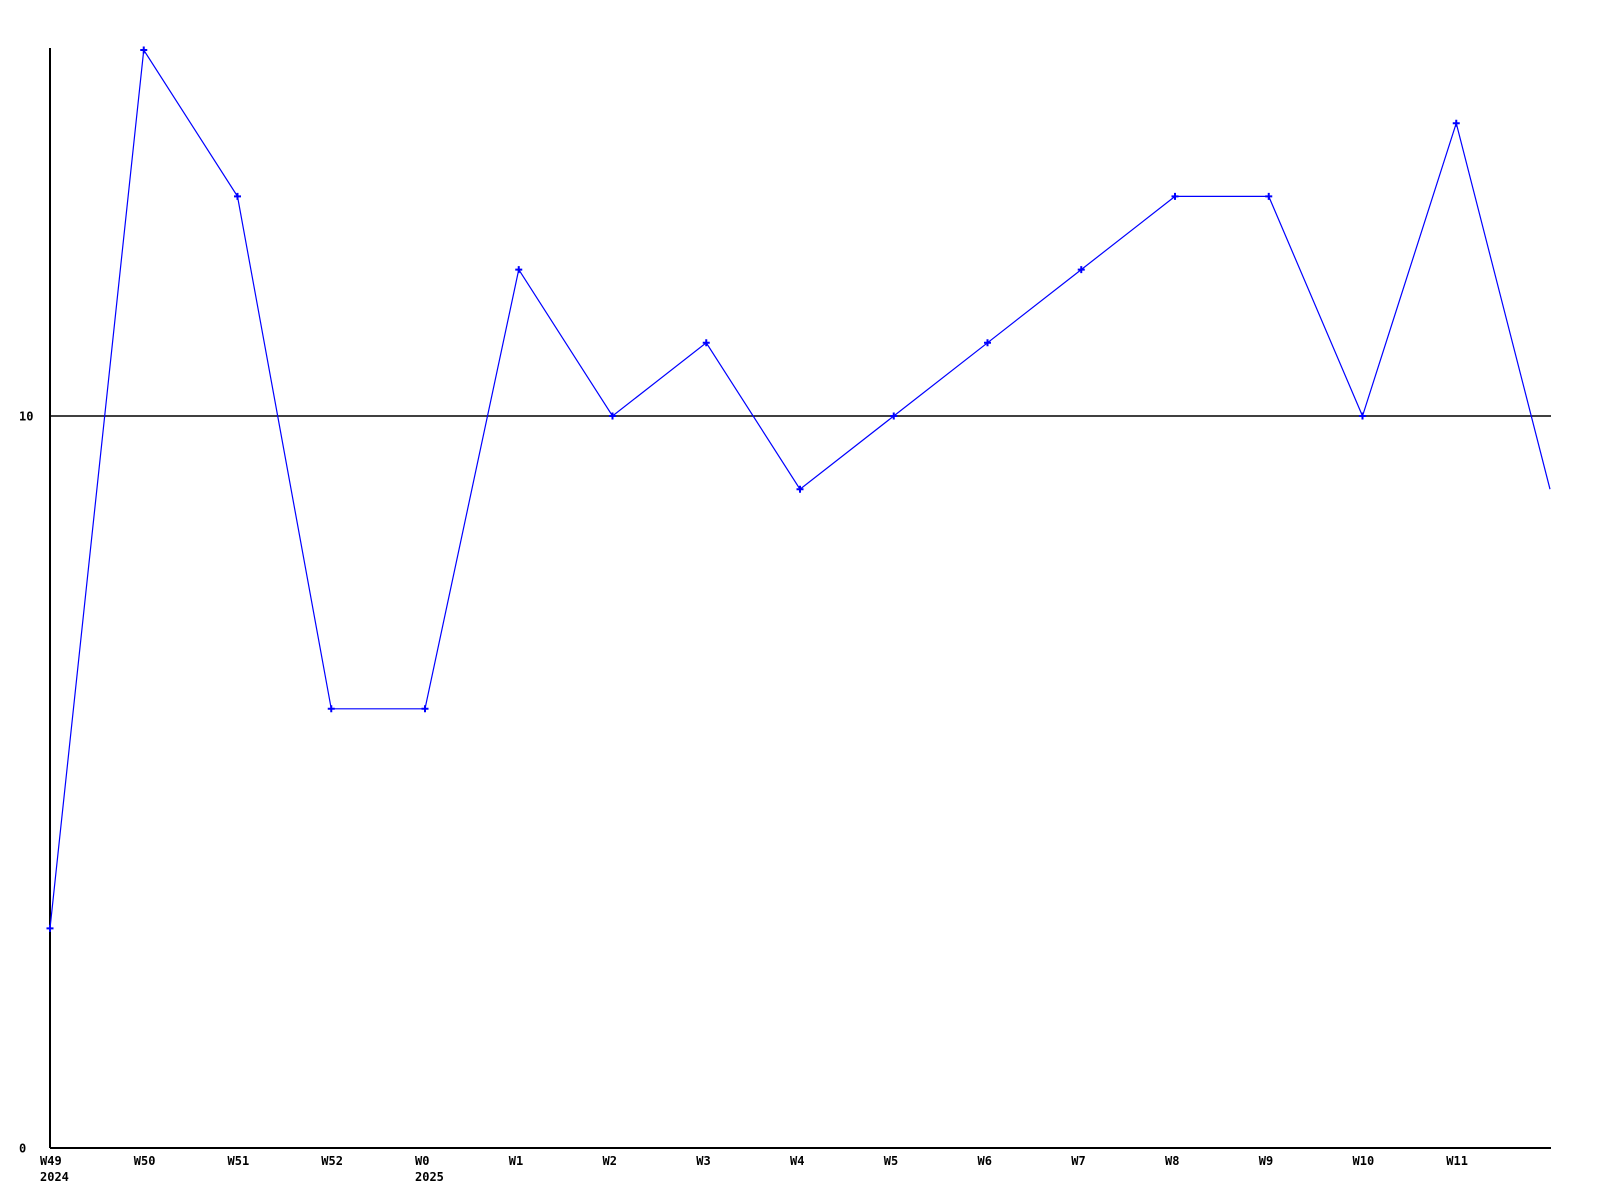 This screenshot has width=1600, height=1200. What do you see at coordinates (1364, 1161) in the screenshot?
I see `x-tick-label-W10: W10` at bounding box center [1364, 1161].